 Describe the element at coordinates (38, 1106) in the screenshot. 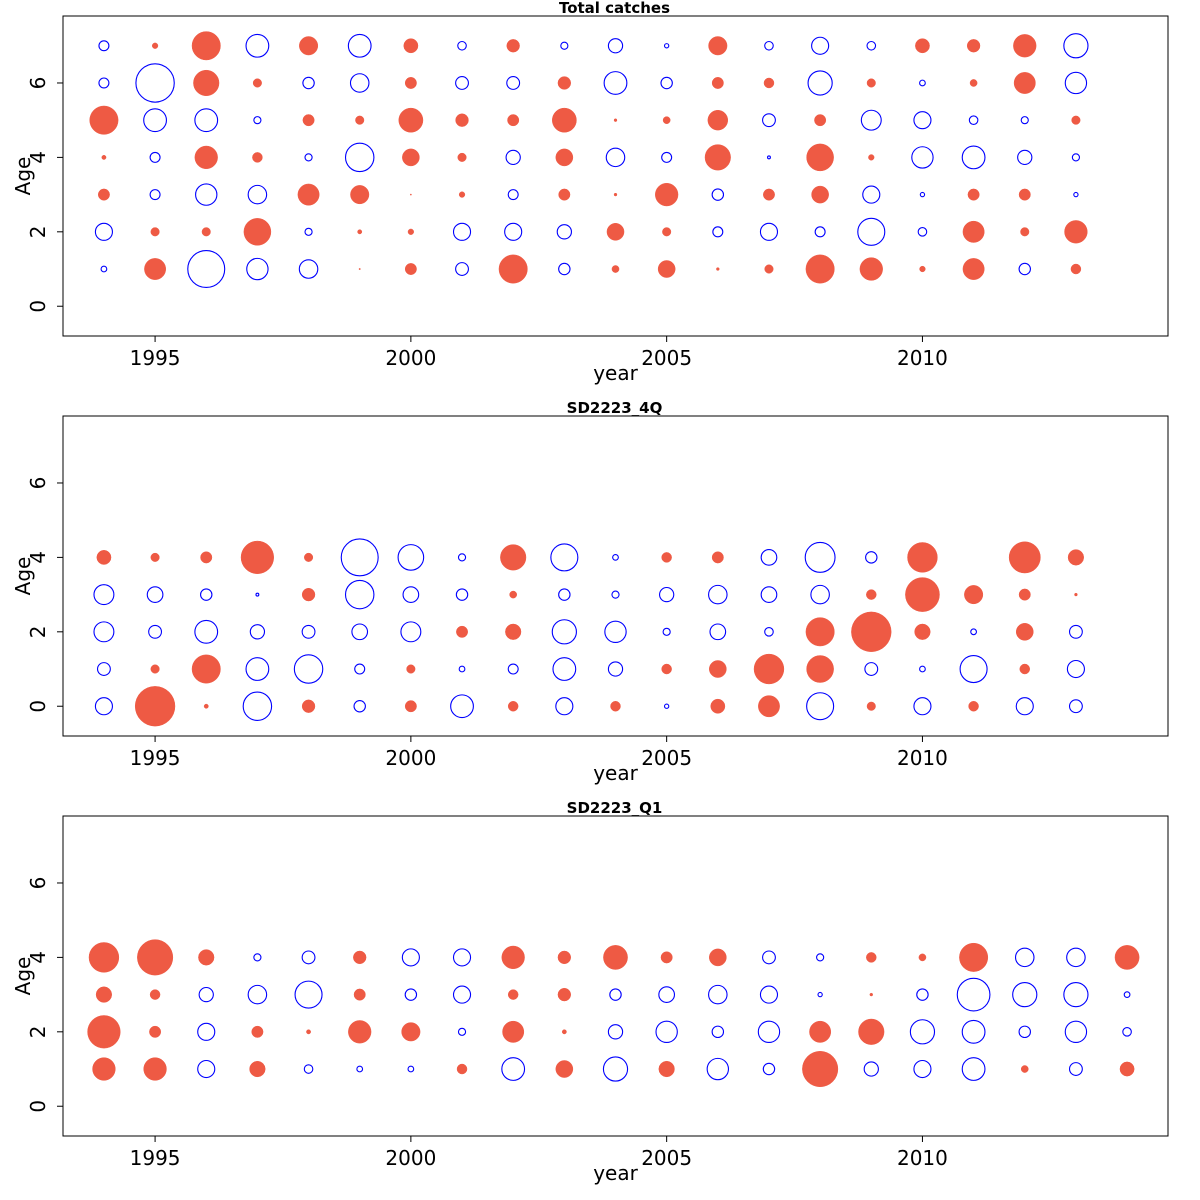

I see `y-tick-label: 0` at that location.